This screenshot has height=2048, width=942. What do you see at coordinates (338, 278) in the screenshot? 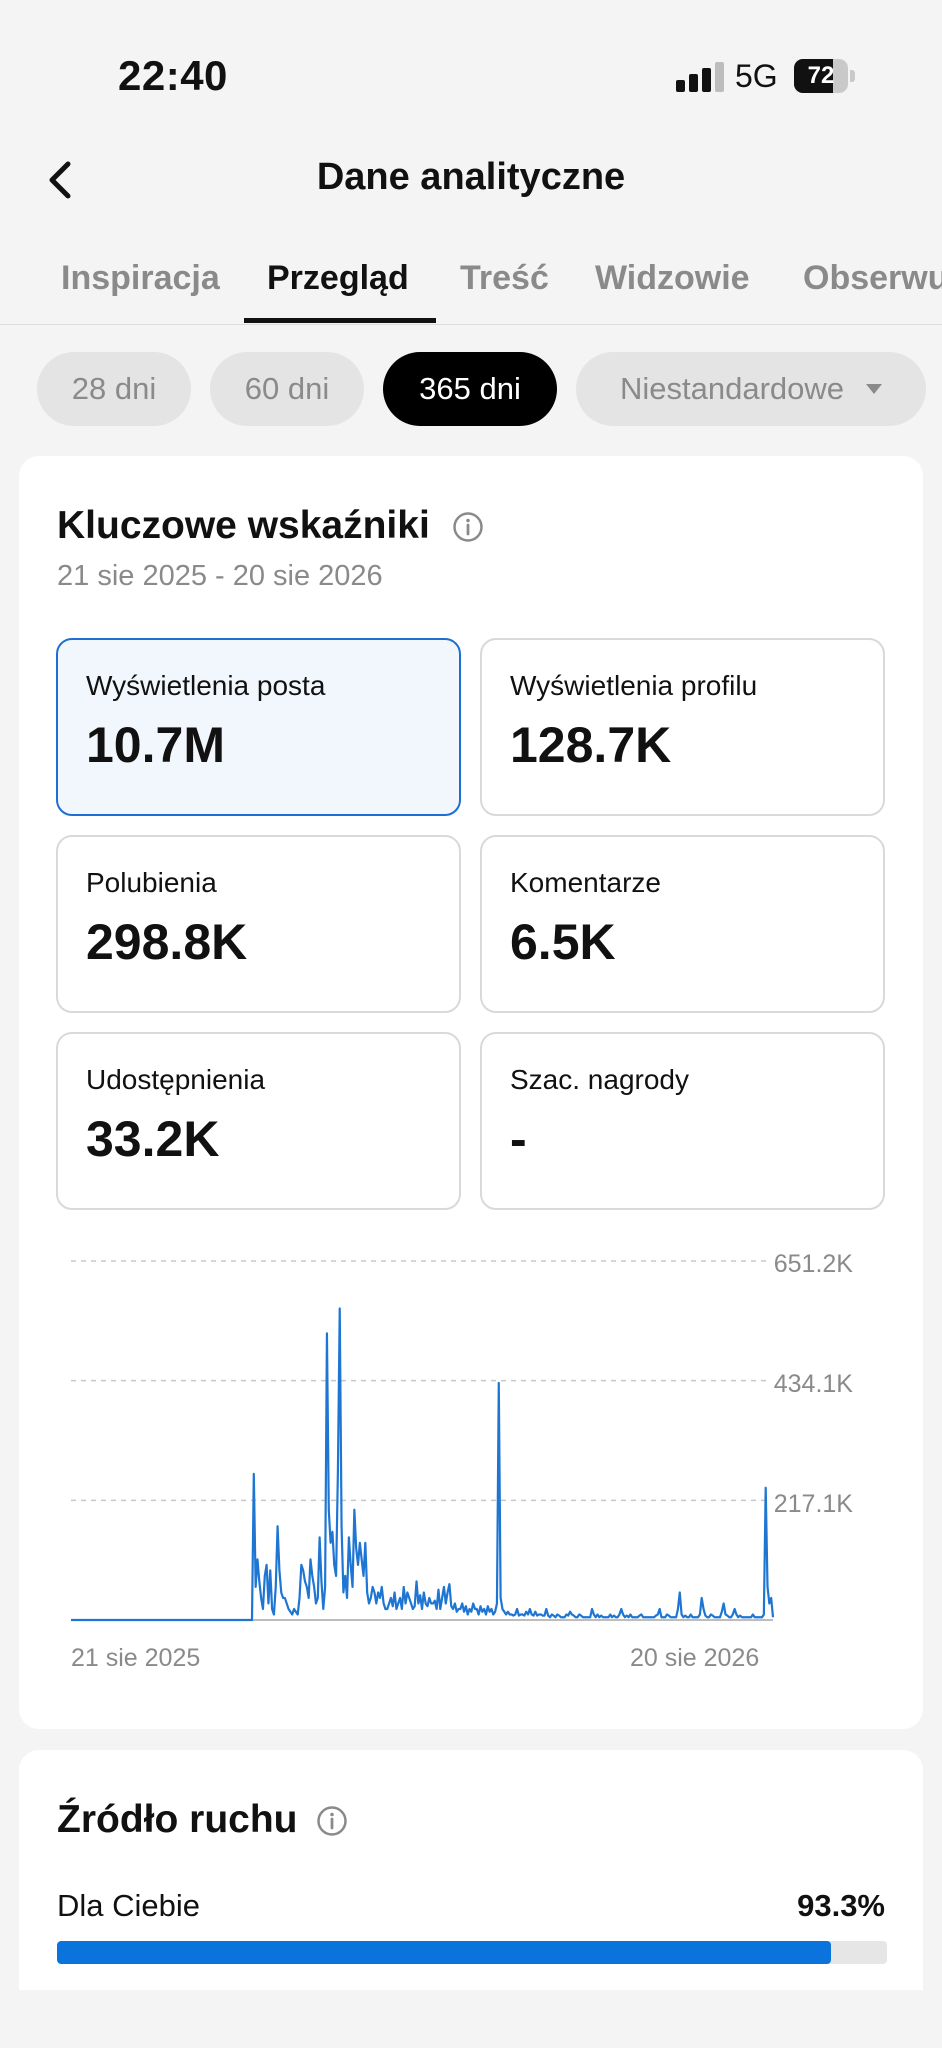
I see `tab-przeglad: Przegląd` at bounding box center [338, 278].